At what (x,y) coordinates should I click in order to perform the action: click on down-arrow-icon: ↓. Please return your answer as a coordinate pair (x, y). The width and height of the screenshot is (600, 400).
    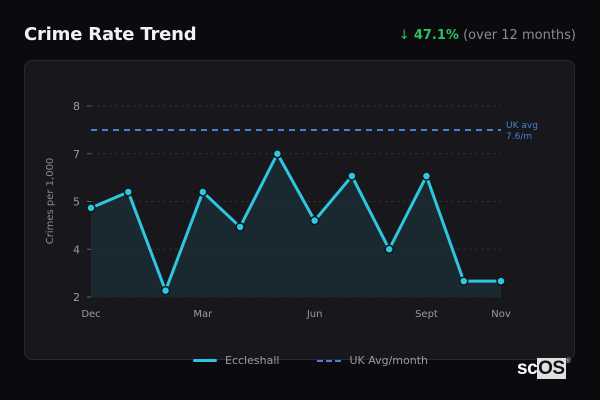
    Looking at the image, I should click on (404, 35).